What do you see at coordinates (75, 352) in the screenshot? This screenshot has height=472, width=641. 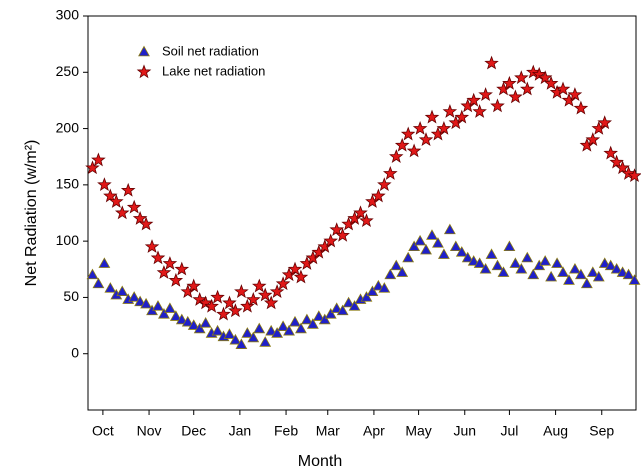 I see `y-tick-label: 0` at bounding box center [75, 352].